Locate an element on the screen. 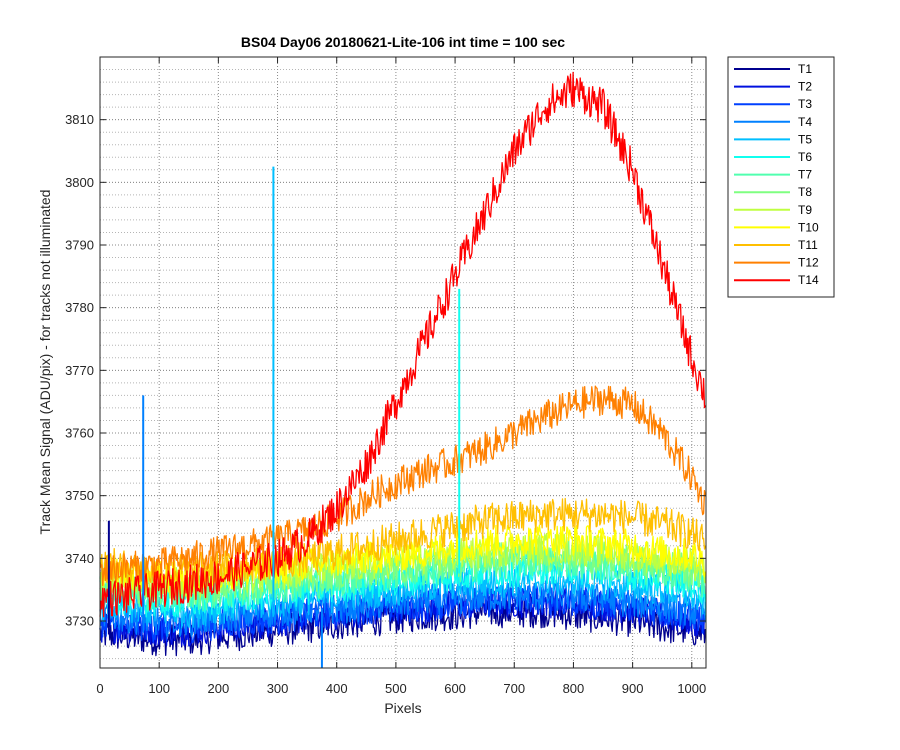 The height and width of the screenshot is (750, 900). legend: T1 T2 T3 T4 T5 T6 T7 T8 T9 T10 T11 T12 T14 is located at coordinates (781, 177).